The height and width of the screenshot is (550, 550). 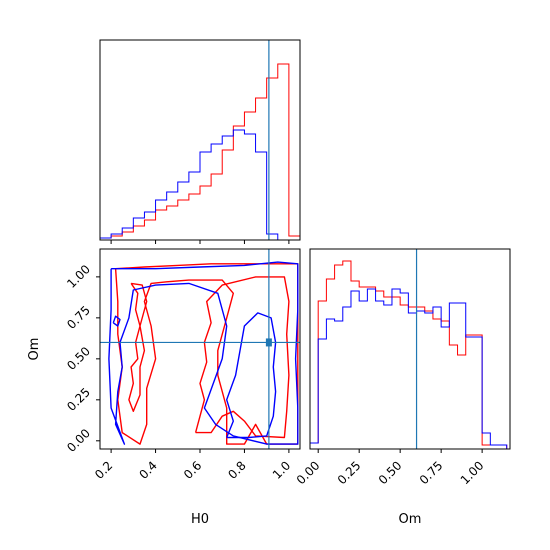 I want to click on joint-ytick-label: 1.00, so click(x=78, y=276).